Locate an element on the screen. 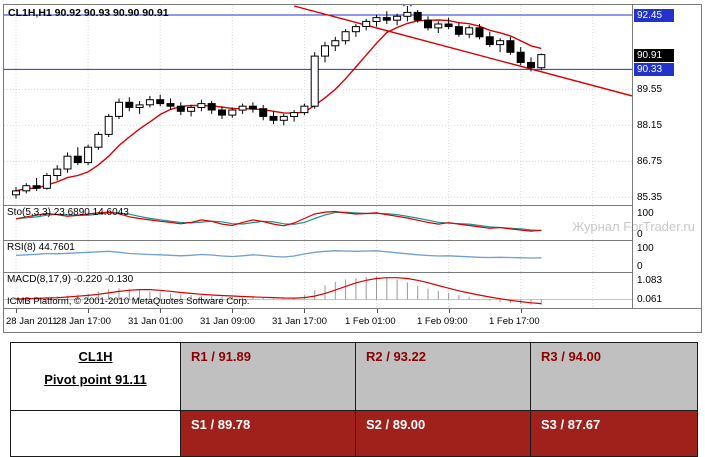 The height and width of the screenshot is (457, 705). price-axis-label: 85.35 is located at coordinates (650, 198).